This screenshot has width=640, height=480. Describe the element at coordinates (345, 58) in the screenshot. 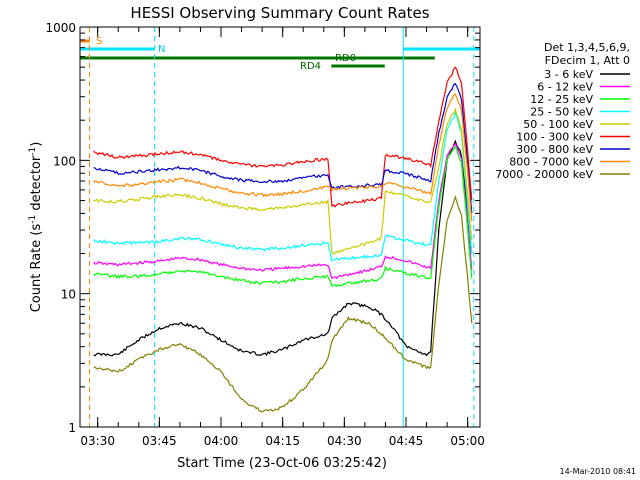

I see `flag-label-rd0: RD0` at that location.